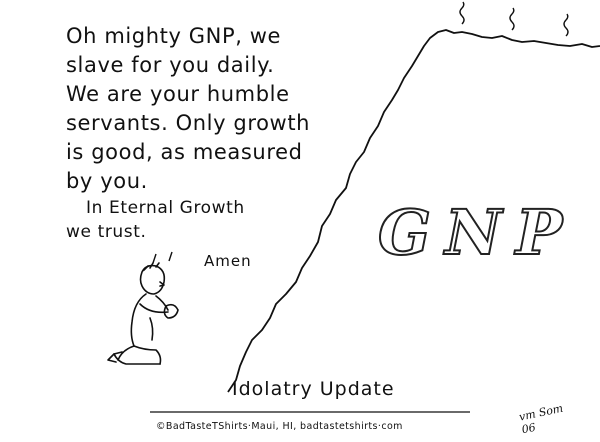 This screenshot has width=600, height=442. Describe the element at coordinates (188, 123) in the screenshot. I see `prayer-line-4: servants. Only growth` at that location.